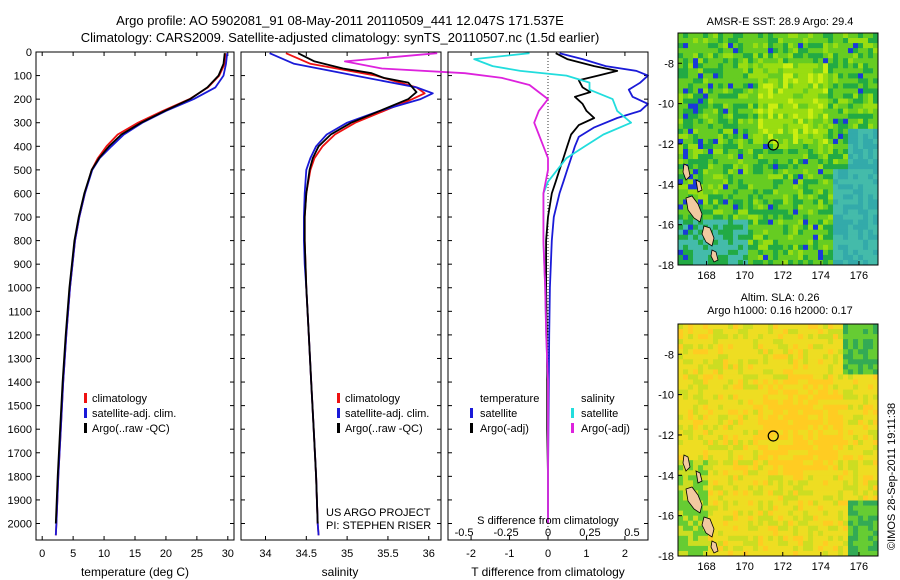 Image resolution: width=900 pixels, height=580 pixels. I want to click on x-tick-label: 25, so click(197, 554).